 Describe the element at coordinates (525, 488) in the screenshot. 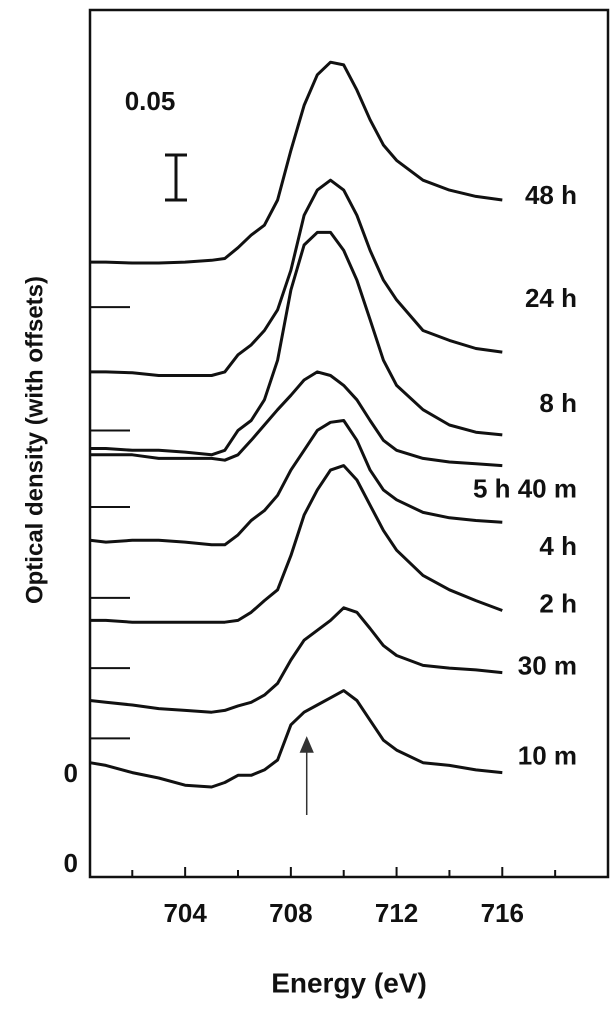

I see `series-label: 5 h 40 m` at that location.